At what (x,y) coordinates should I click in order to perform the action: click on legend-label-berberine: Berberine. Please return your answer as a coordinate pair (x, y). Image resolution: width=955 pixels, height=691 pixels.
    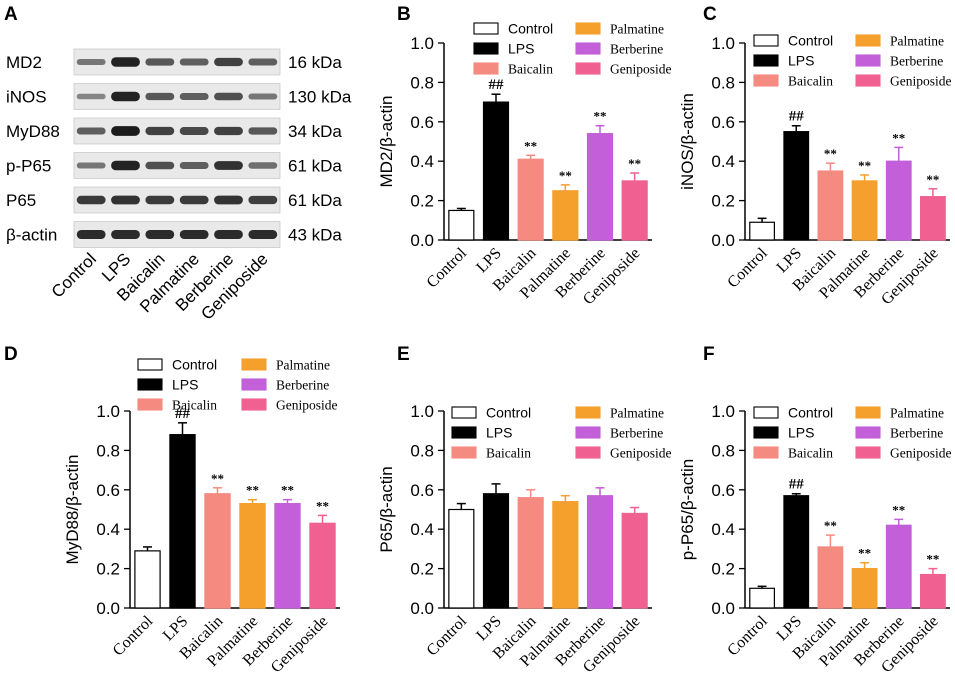
    Looking at the image, I should click on (916, 433).